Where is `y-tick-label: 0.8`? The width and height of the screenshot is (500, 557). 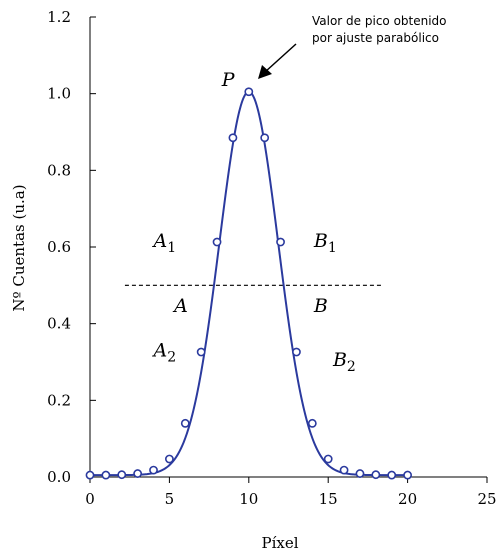 y-tick-label: 0.8 is located at coordinates (59, 170).